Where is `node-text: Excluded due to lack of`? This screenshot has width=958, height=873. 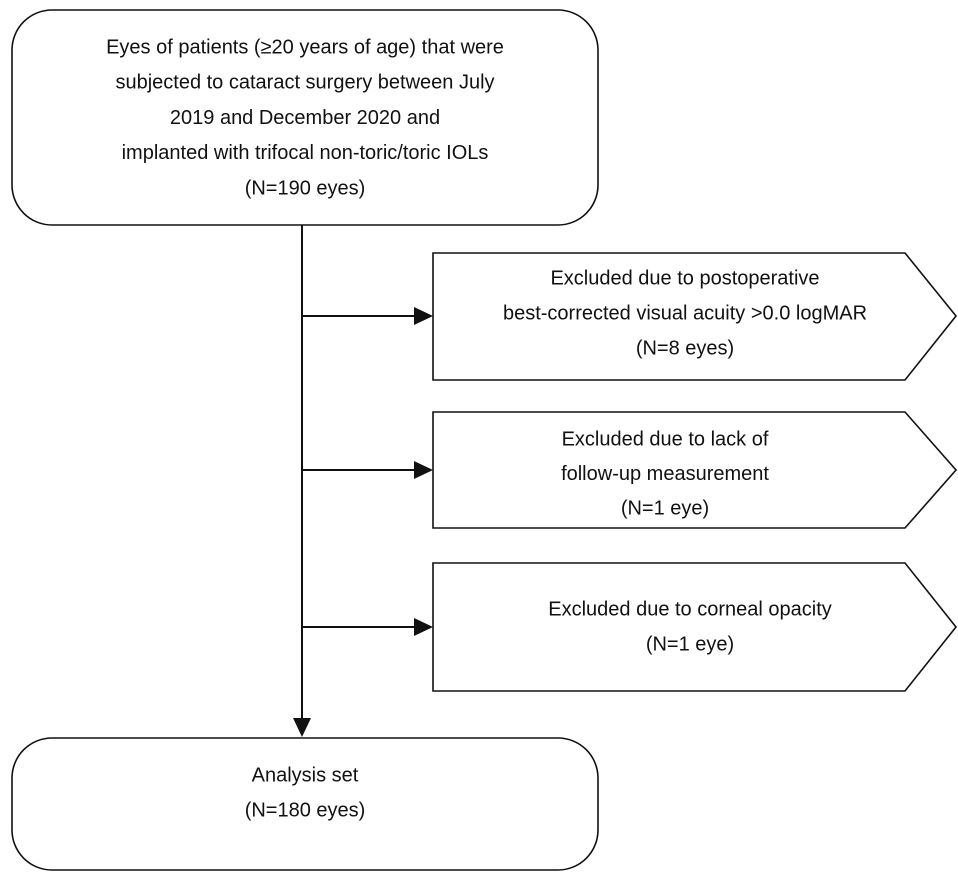 node-text: Excluded due to lack of is located at coordinates (665, 439).